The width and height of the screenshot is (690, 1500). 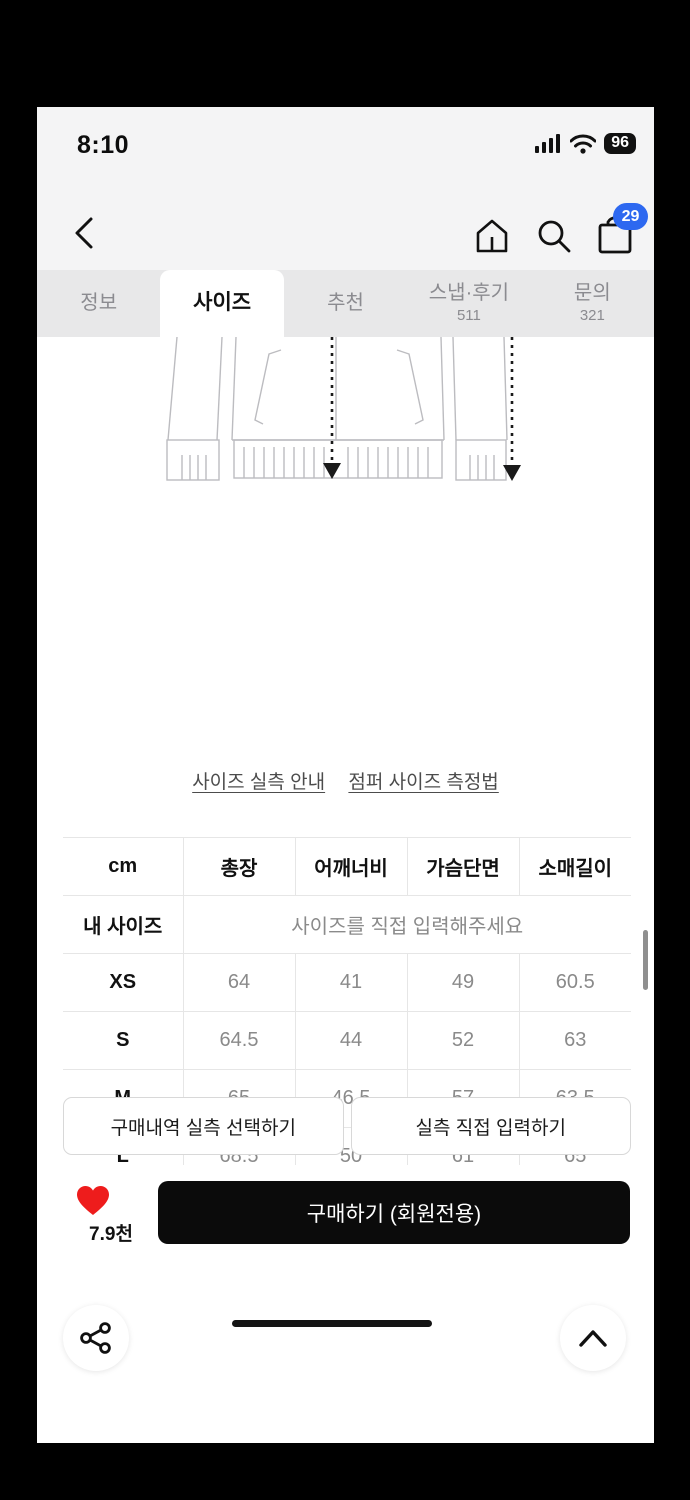 What do you see at coordinates (111, 1215) in the screenshot?
I see `like-button: 7.9천` at bounding box center [111, 1215].